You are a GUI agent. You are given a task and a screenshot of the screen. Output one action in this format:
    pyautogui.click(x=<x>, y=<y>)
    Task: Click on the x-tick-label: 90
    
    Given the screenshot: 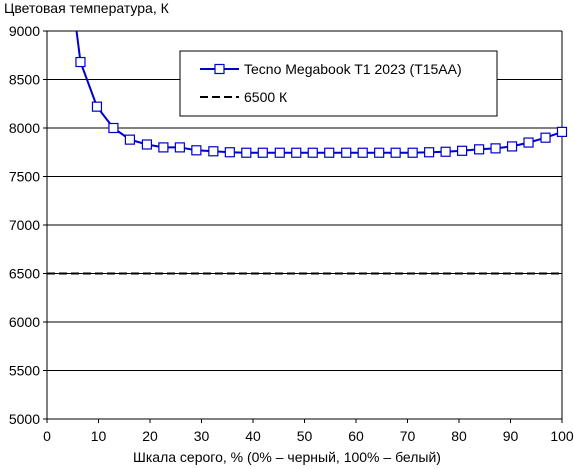 What is the action you would take?
    pyautogui.click(x=511, y=436)
    